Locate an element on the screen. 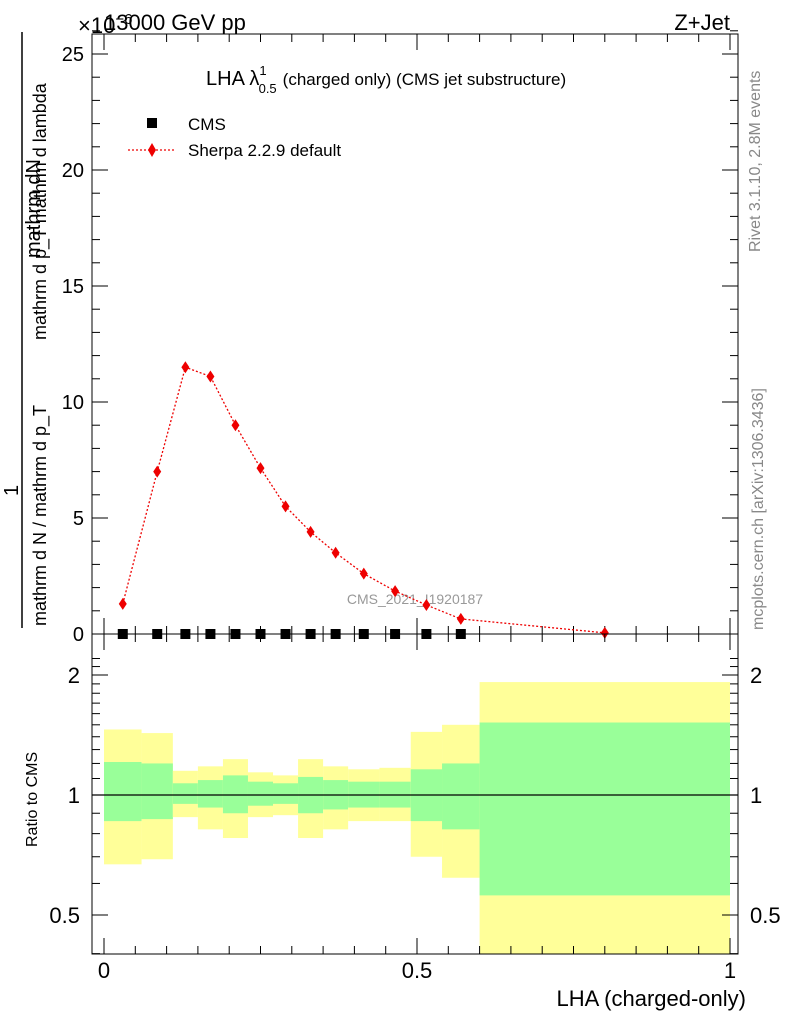  ratio-y-tick-label: 1 is located at coordinates (74, 795).